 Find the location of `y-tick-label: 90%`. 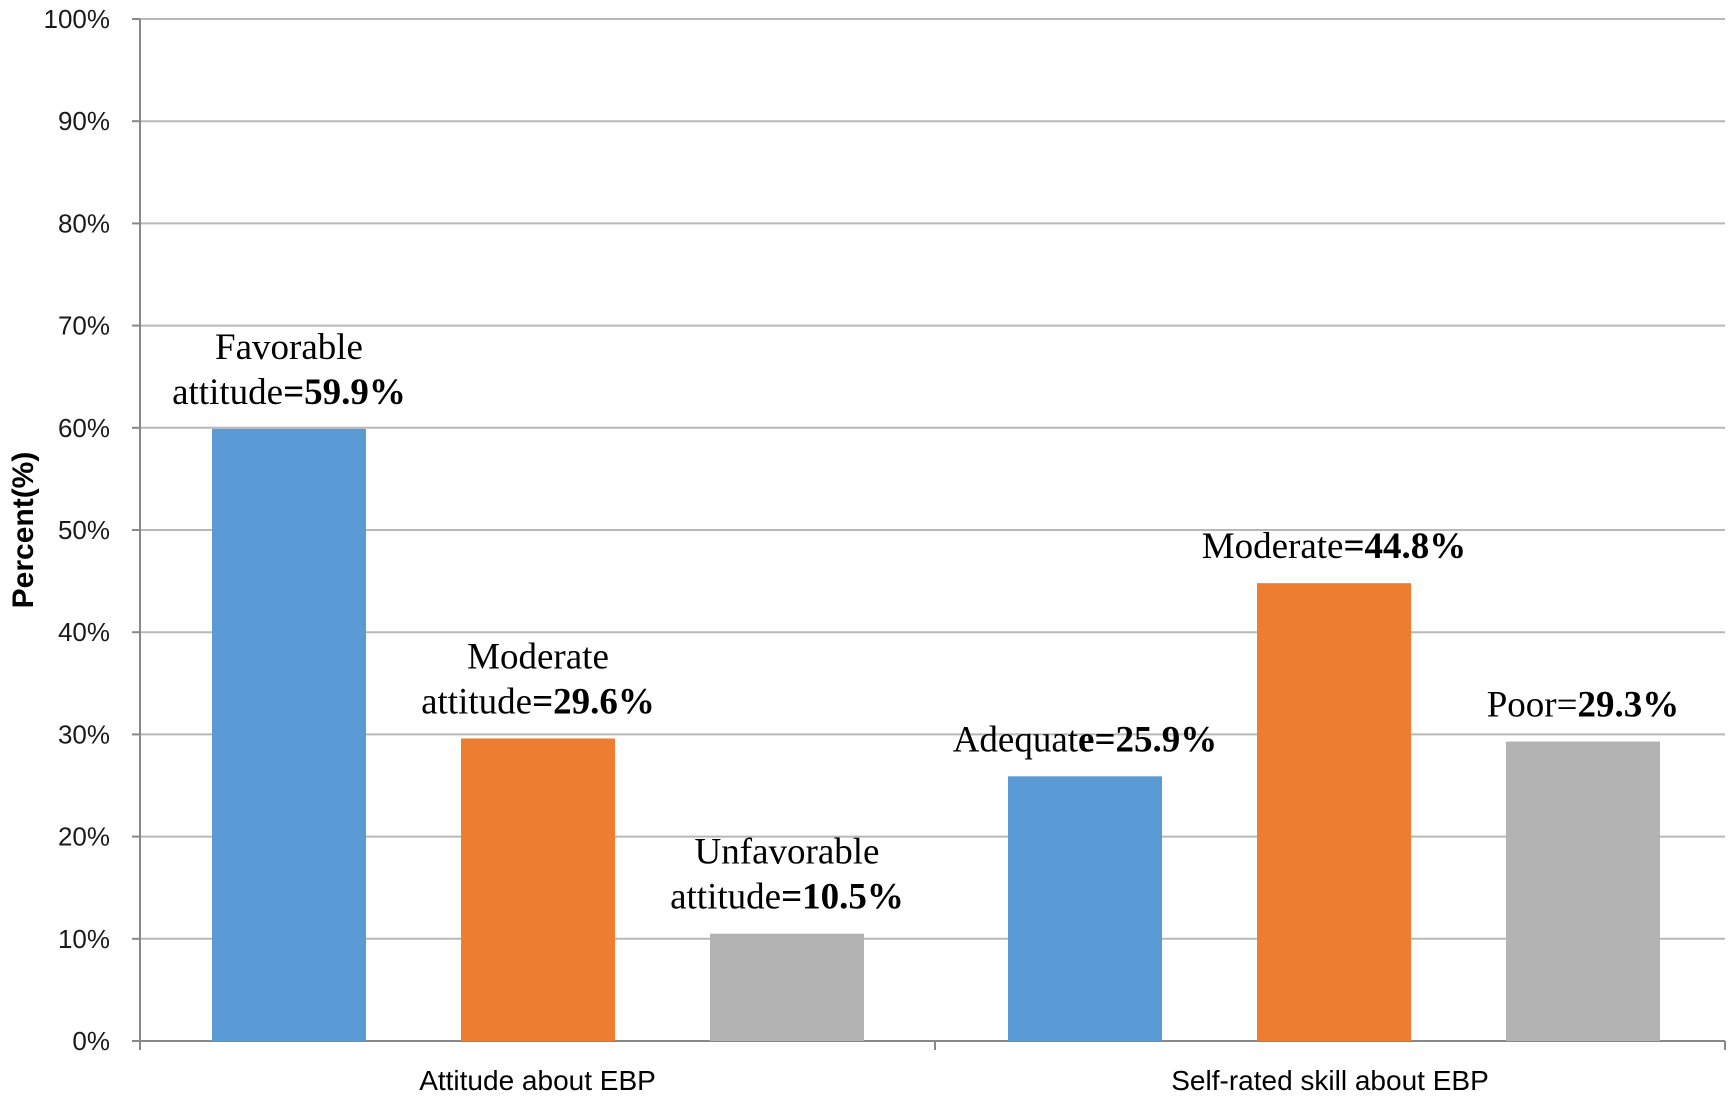

y-tick-label: 90% is located at coordinates (84, 121).